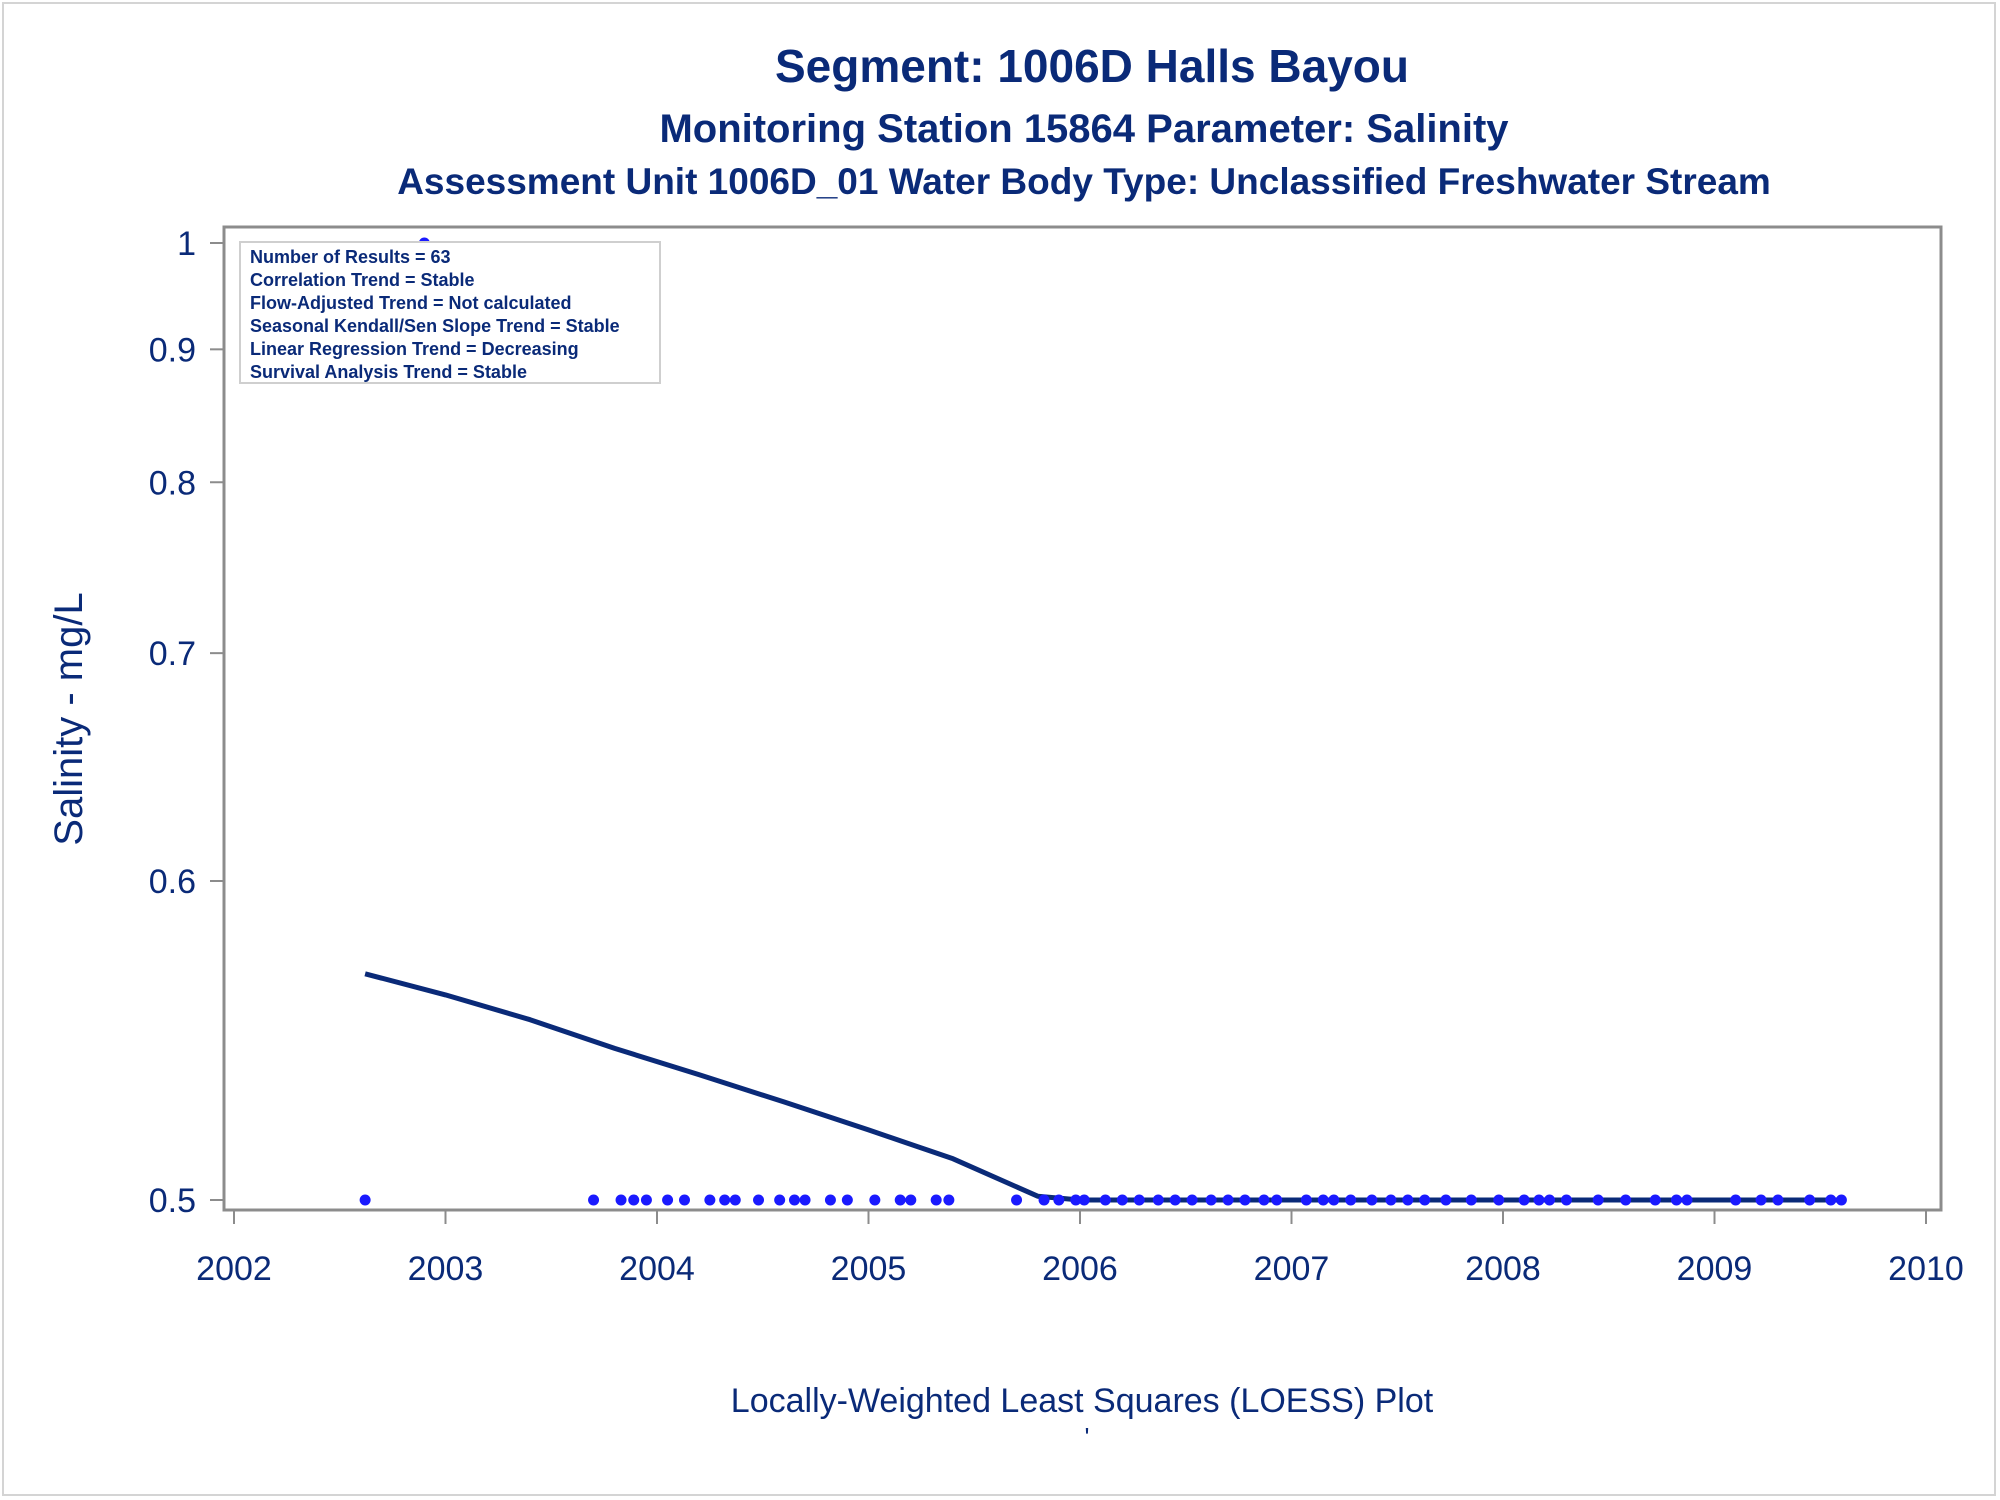 This screenshot has height=1500, width=2000. I want to click on x-tick-label: 2004, so click(657, 1269).